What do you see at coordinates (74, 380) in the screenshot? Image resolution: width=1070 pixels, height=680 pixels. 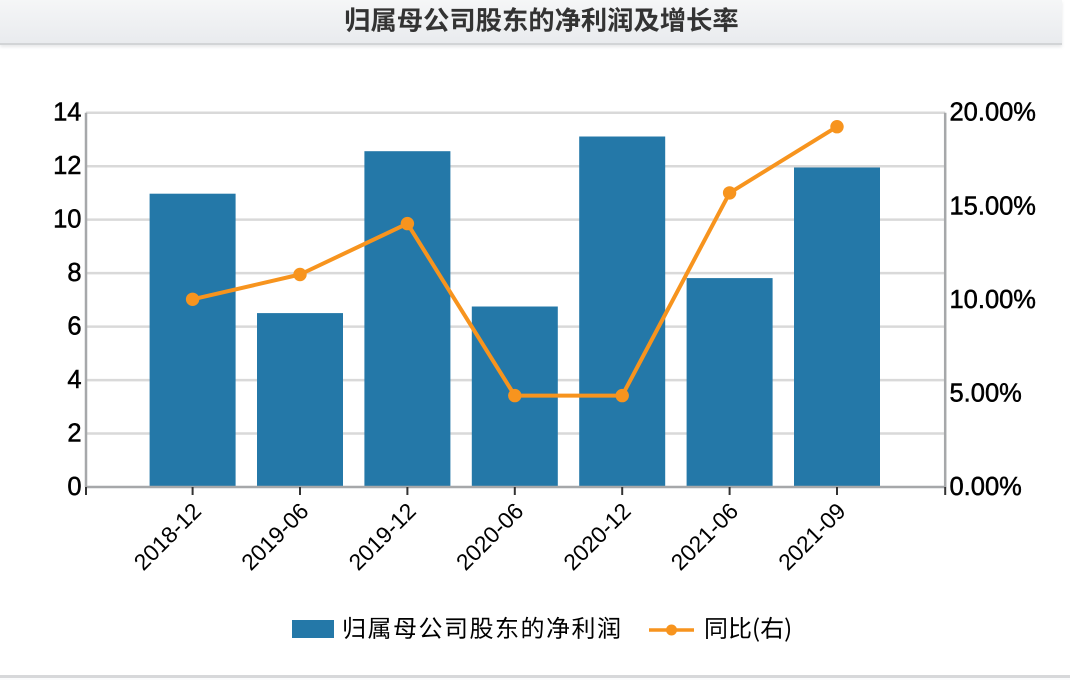 I see `svg-text: 4` at bounding box center [74, 380].